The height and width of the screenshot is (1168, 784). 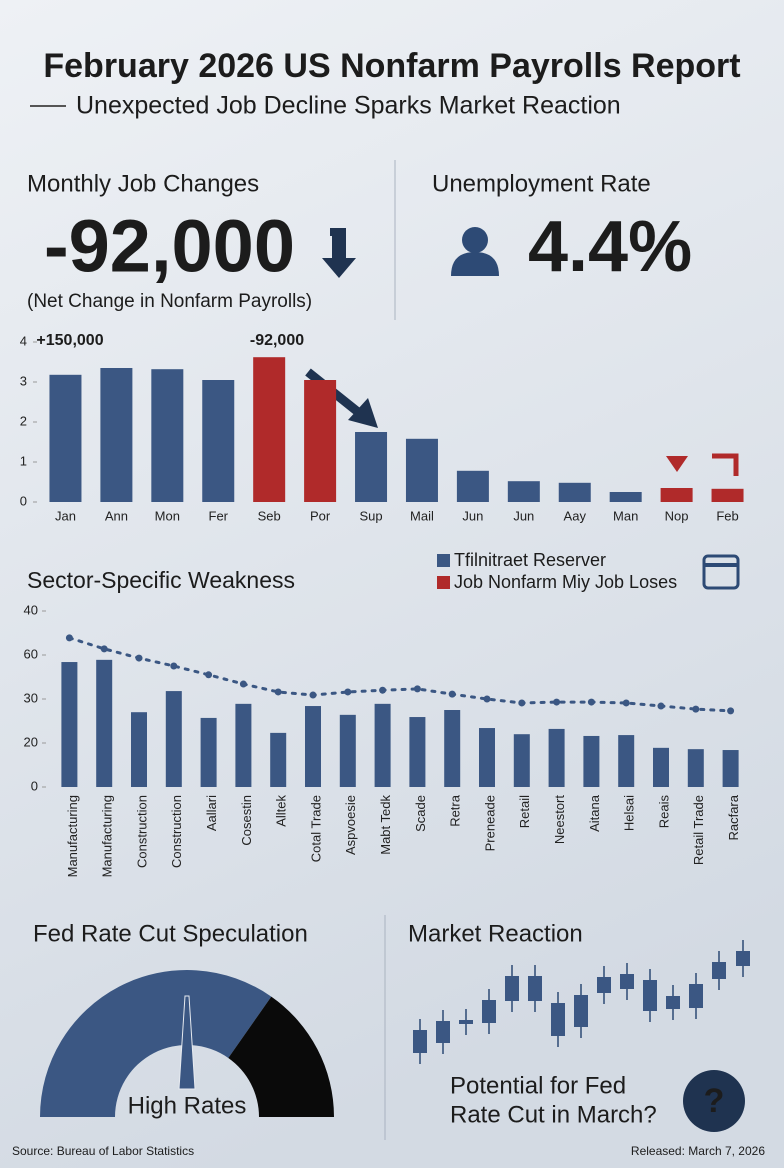 I want to click on x-tick-label: Mon, so click(x=167, y=515).